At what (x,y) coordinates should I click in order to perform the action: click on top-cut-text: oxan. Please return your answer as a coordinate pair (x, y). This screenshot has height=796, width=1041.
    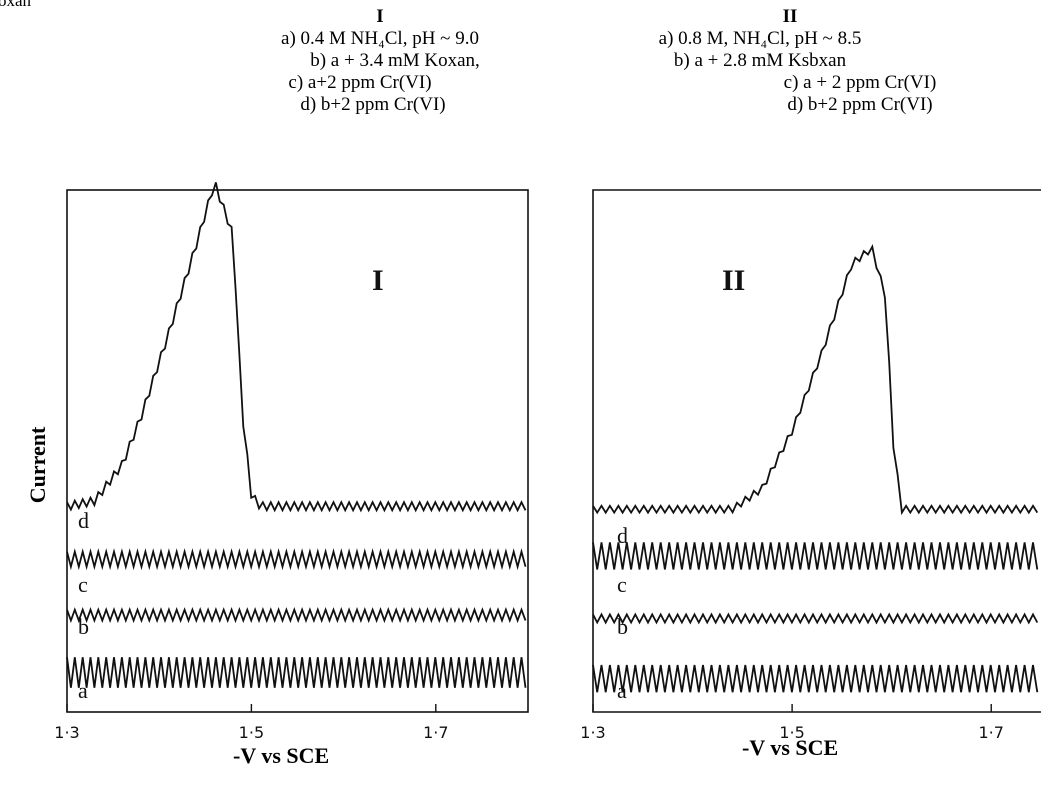
    Looking at the image, I should click on (16, 5).